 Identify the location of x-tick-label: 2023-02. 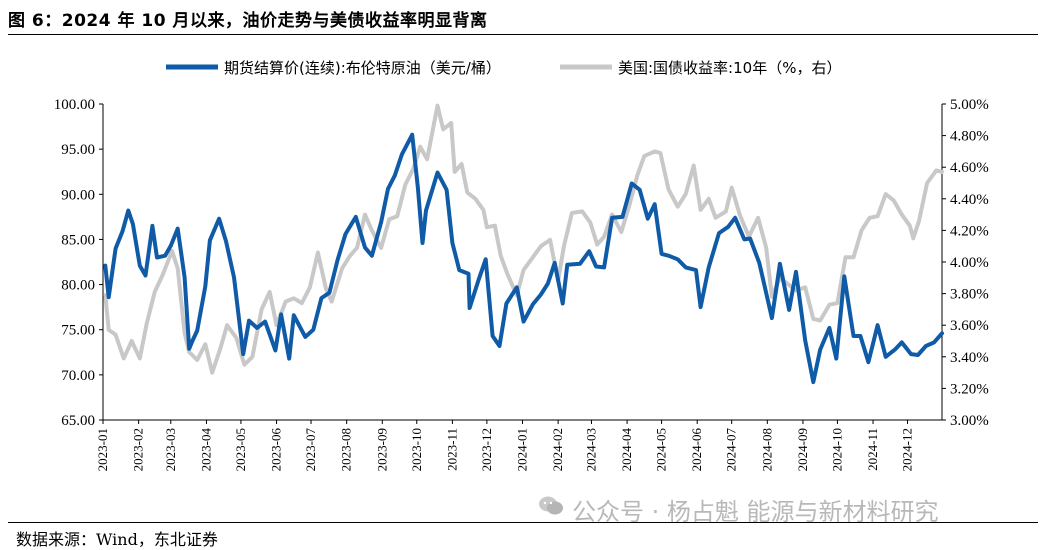
(138, 449).